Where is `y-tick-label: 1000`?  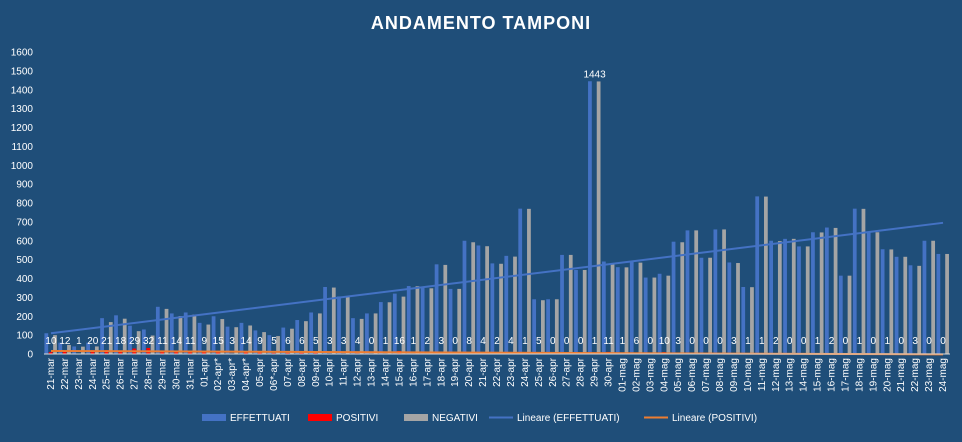 y-tick-label: 1000 is located at coordinates (22, 166).